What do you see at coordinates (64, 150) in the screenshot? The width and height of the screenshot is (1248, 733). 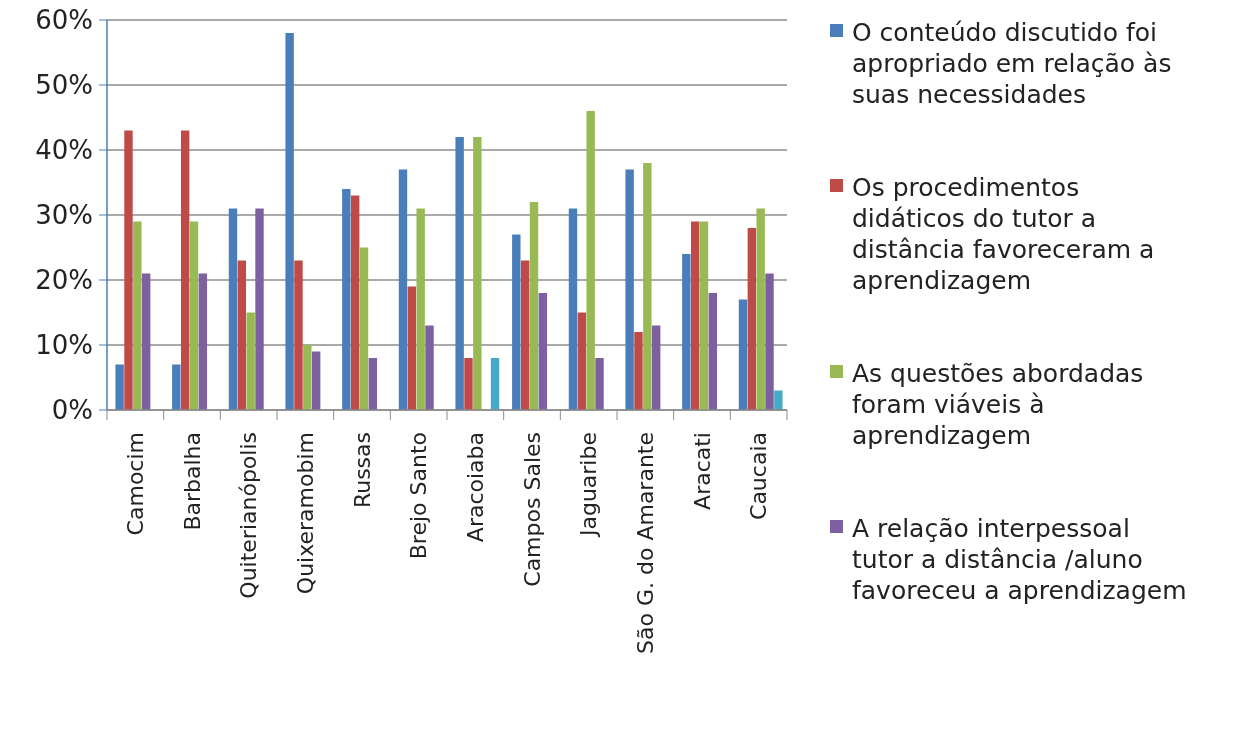 I see `y-tick-label: 40%` at bounding box center [64, 150].